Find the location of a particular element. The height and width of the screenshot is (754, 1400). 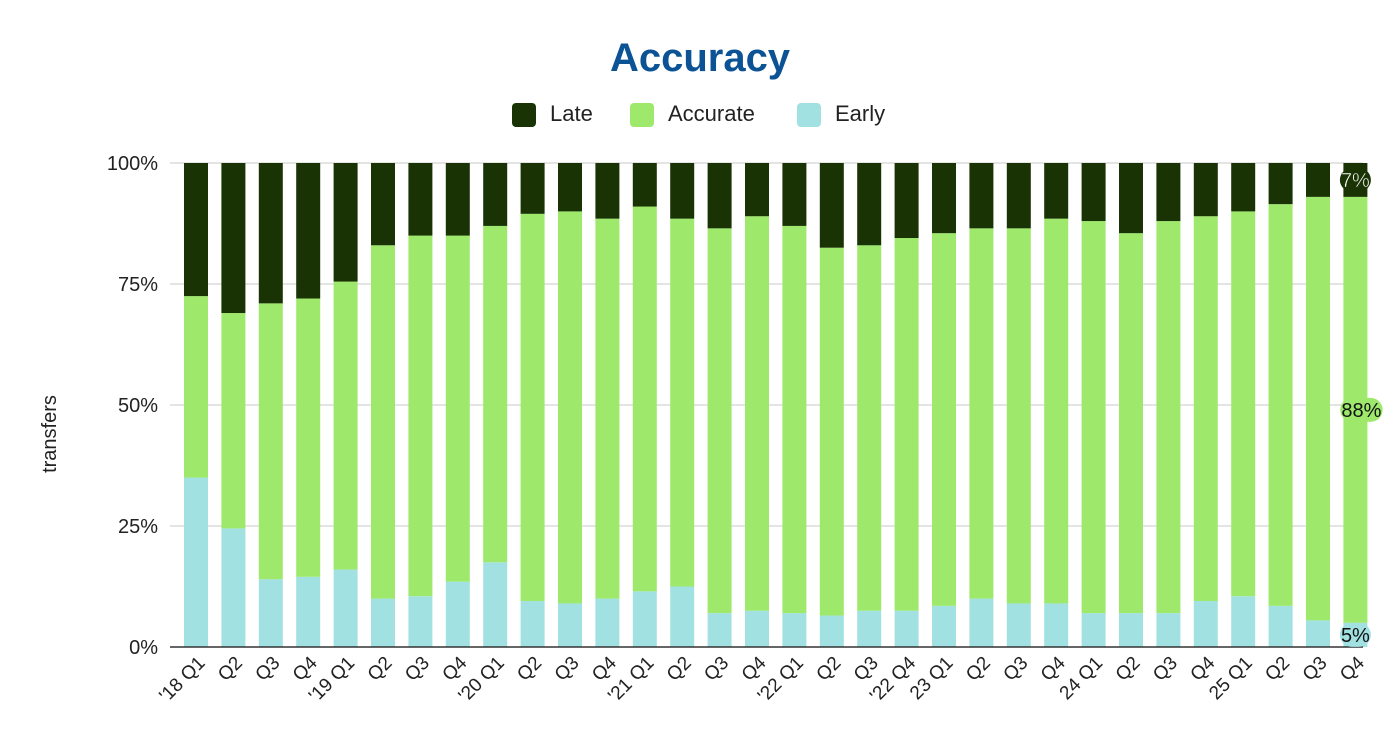

y-tick-label: 25% is located at coordinates (138, 527).